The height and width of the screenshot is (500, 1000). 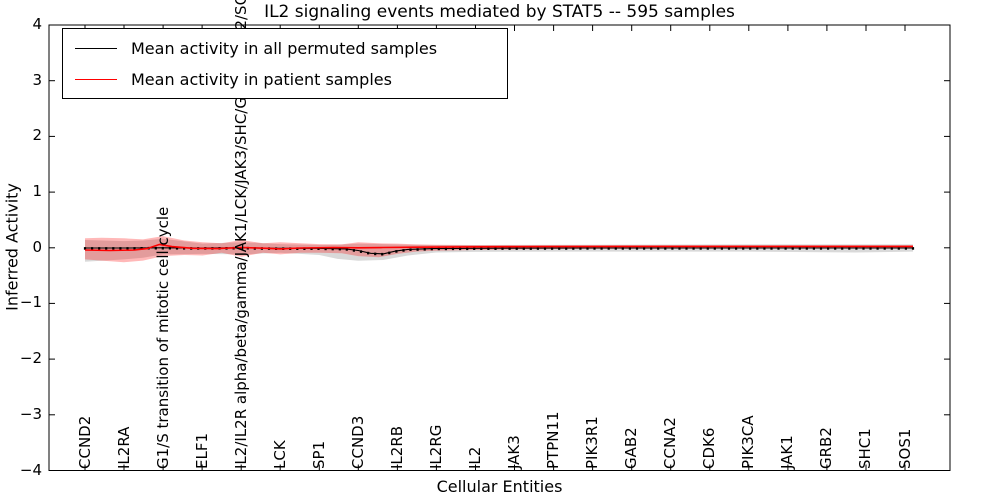 I want to click on x-axis-label: Cellular Entities, so click(x=499, y=486).